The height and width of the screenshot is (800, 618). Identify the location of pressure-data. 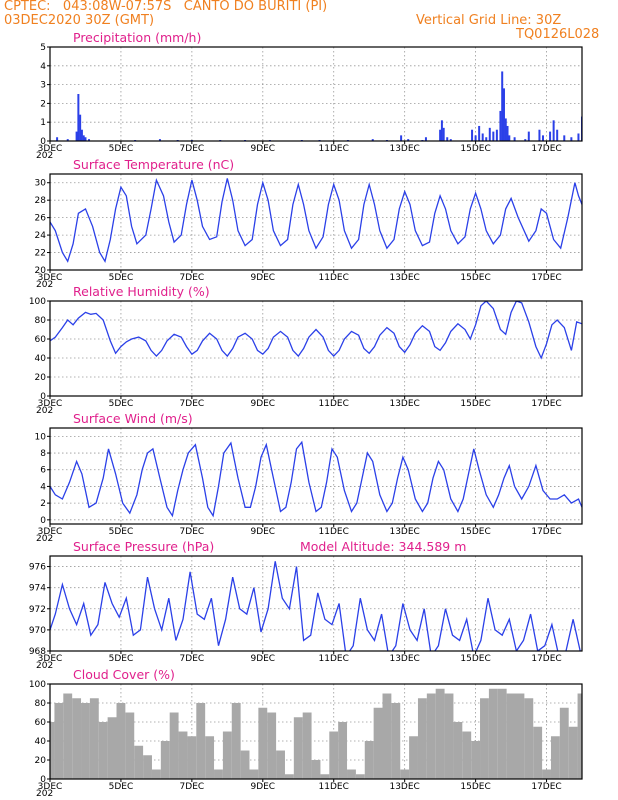
(315, 606).